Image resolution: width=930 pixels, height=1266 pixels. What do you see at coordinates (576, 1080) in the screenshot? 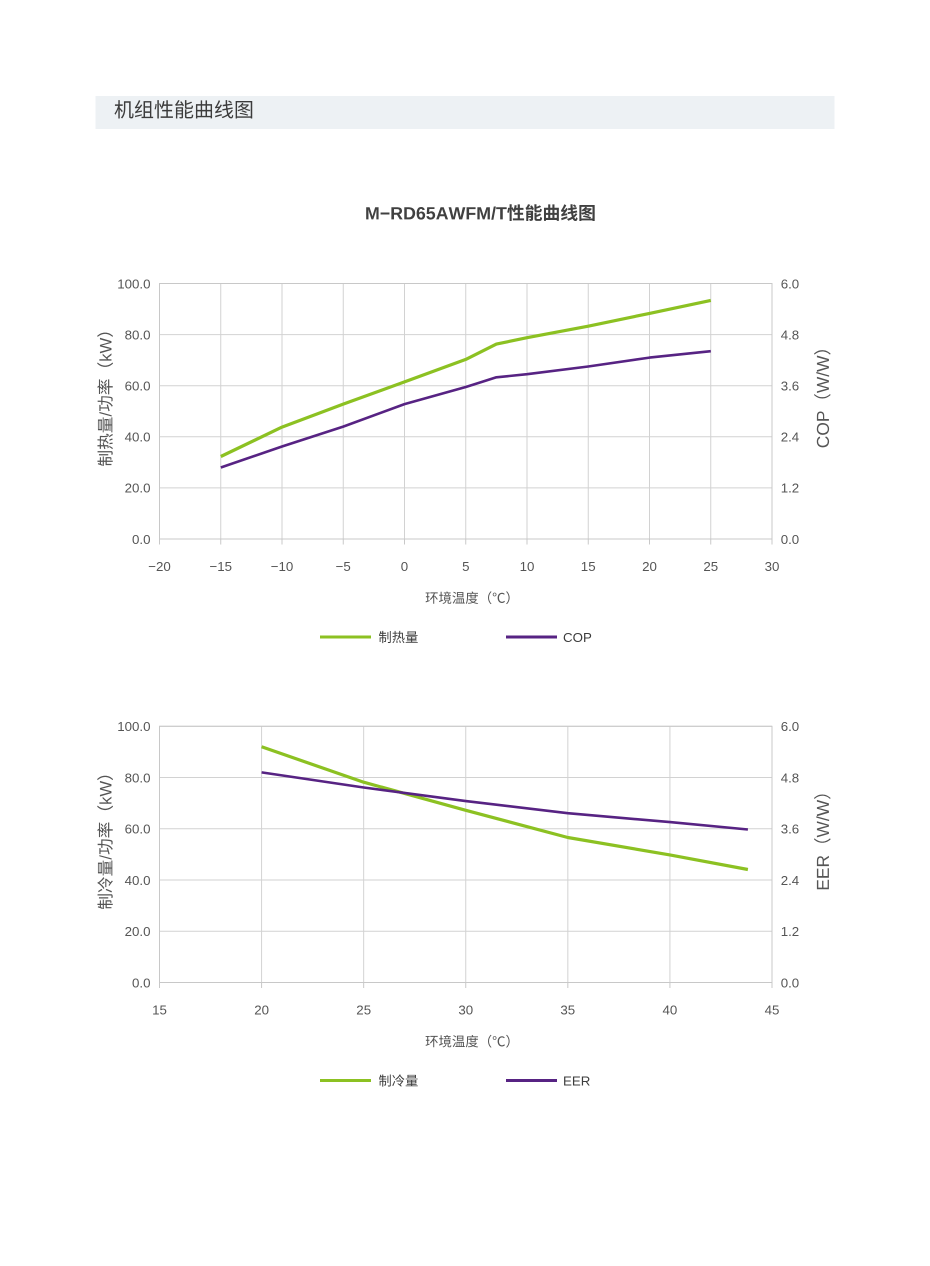
I see `svg-text: EER` at bounding box center [576, 1080].